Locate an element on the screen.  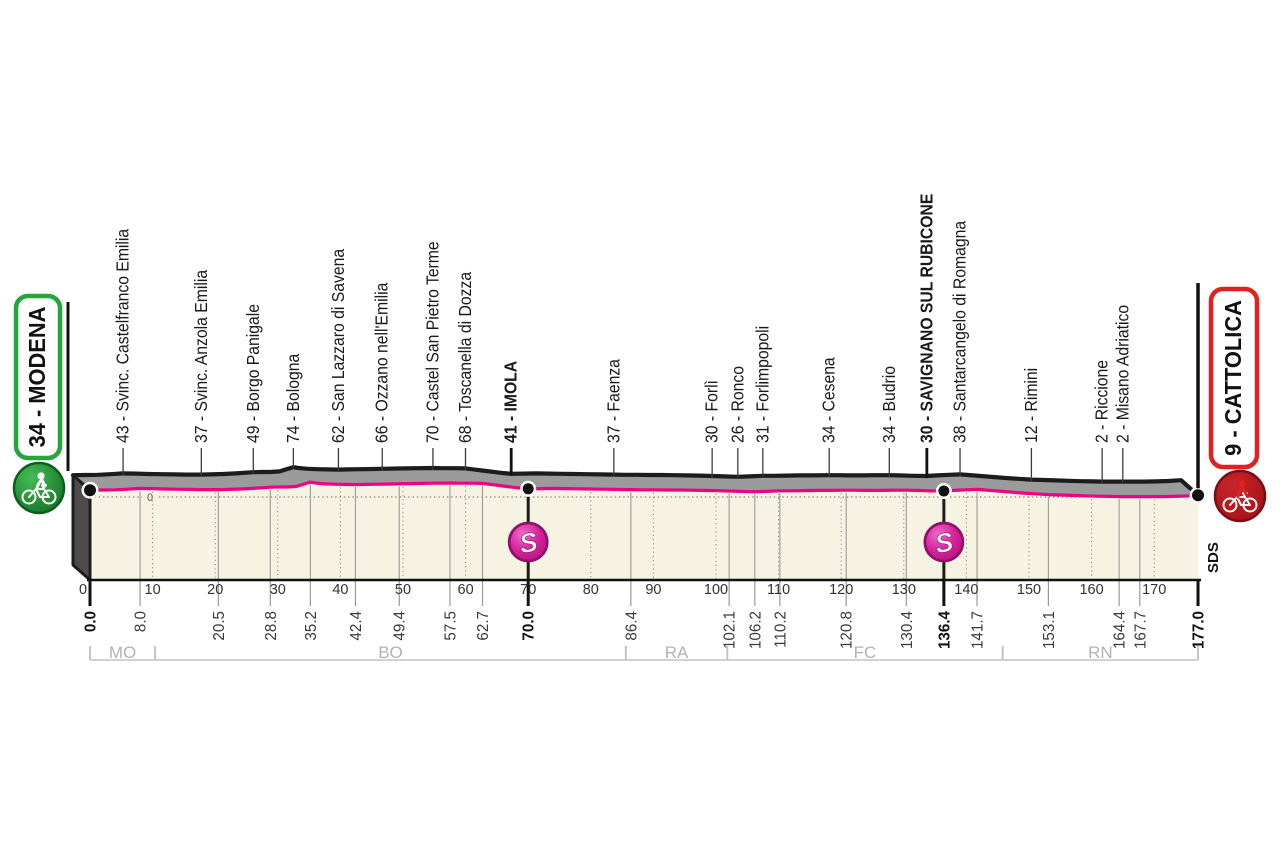
province-label: MO is located at coordinates (122, 652).